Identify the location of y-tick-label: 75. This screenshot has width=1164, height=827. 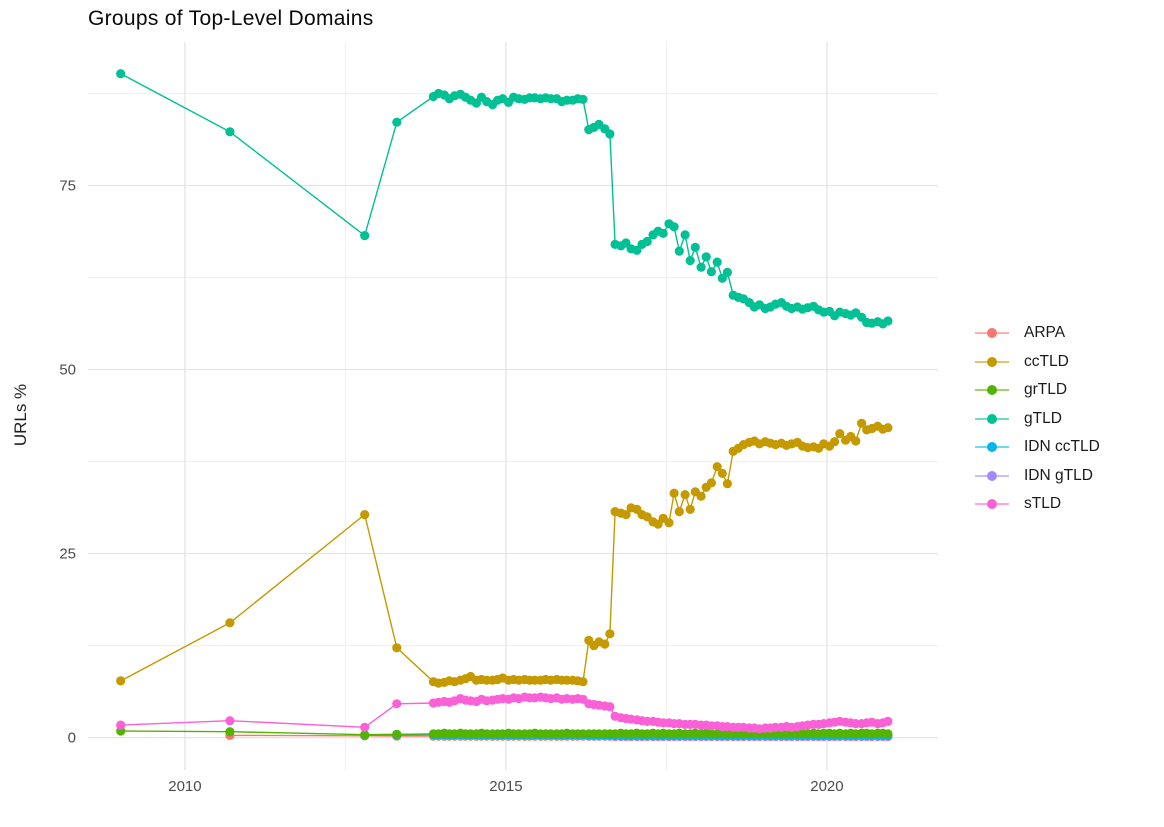
(67, 186).